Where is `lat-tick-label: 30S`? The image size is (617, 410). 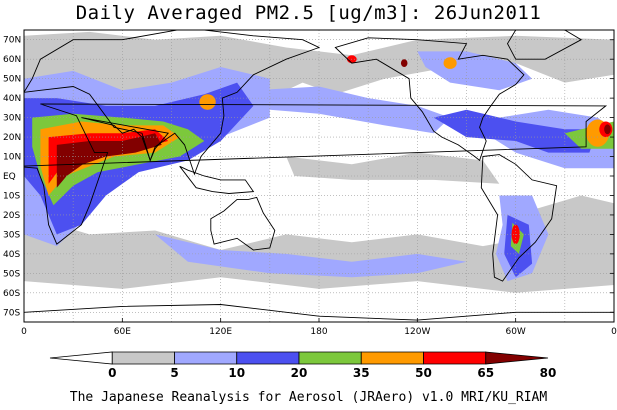 lat-tick-label: 30S is located at coordinates (11, 235).